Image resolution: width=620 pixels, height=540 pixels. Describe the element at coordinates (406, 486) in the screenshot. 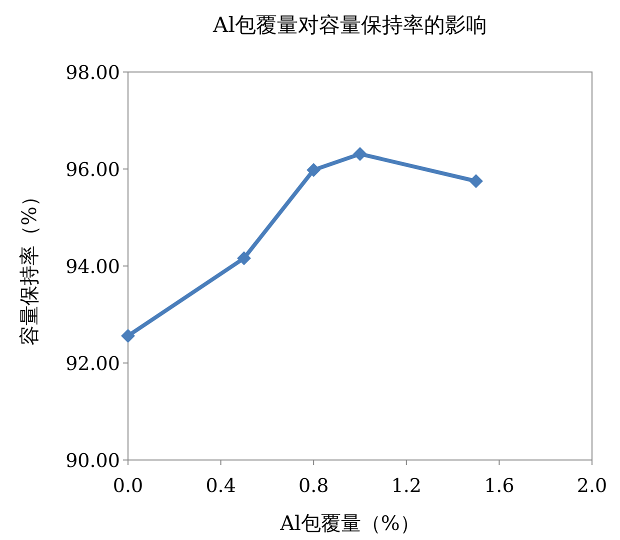

I see `x-tick-label: 1.2` at that location.